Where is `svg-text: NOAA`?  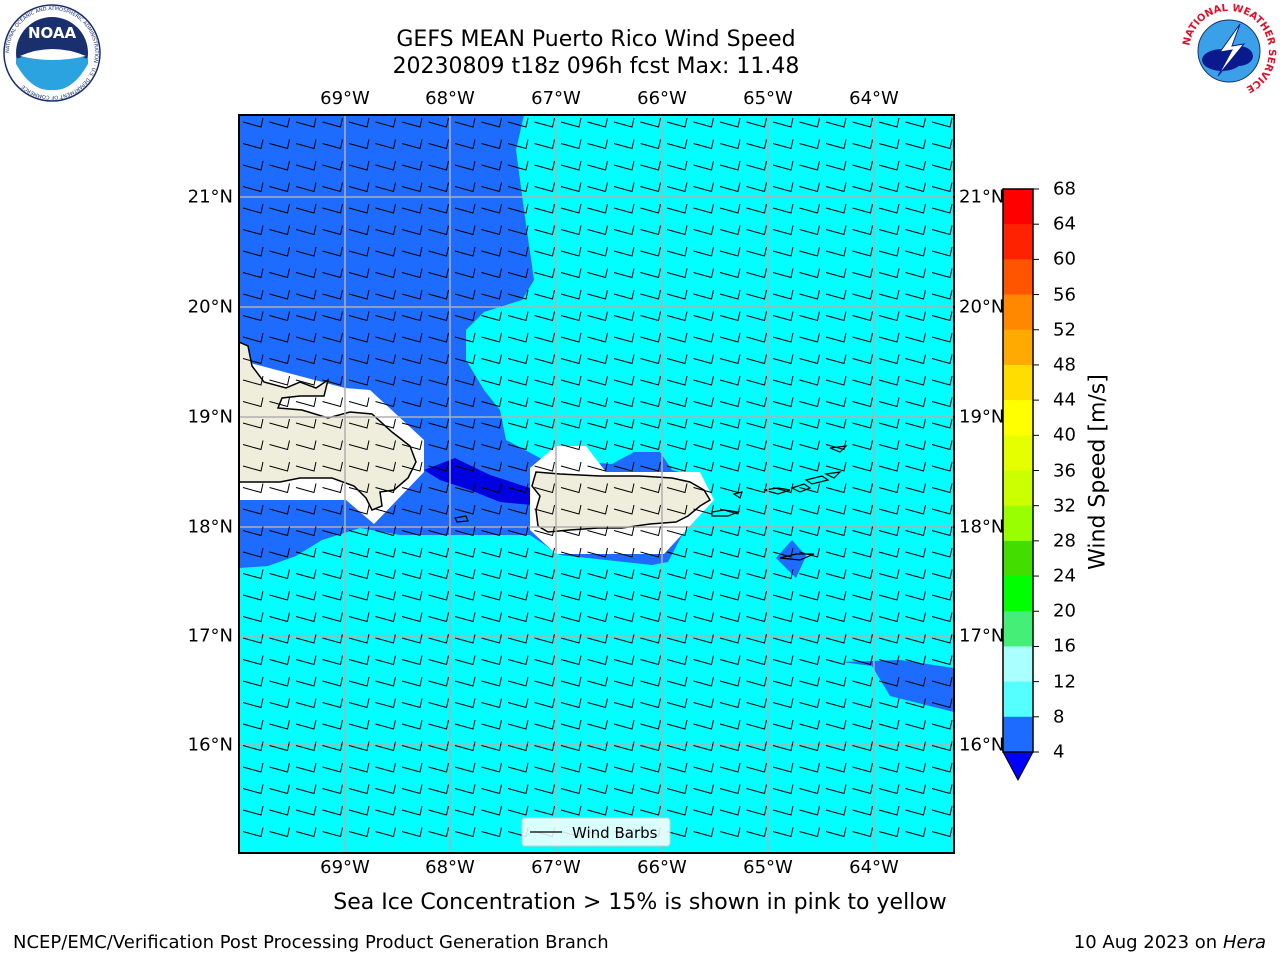
svg-text: NOAA is located at coordinates (52, 33).